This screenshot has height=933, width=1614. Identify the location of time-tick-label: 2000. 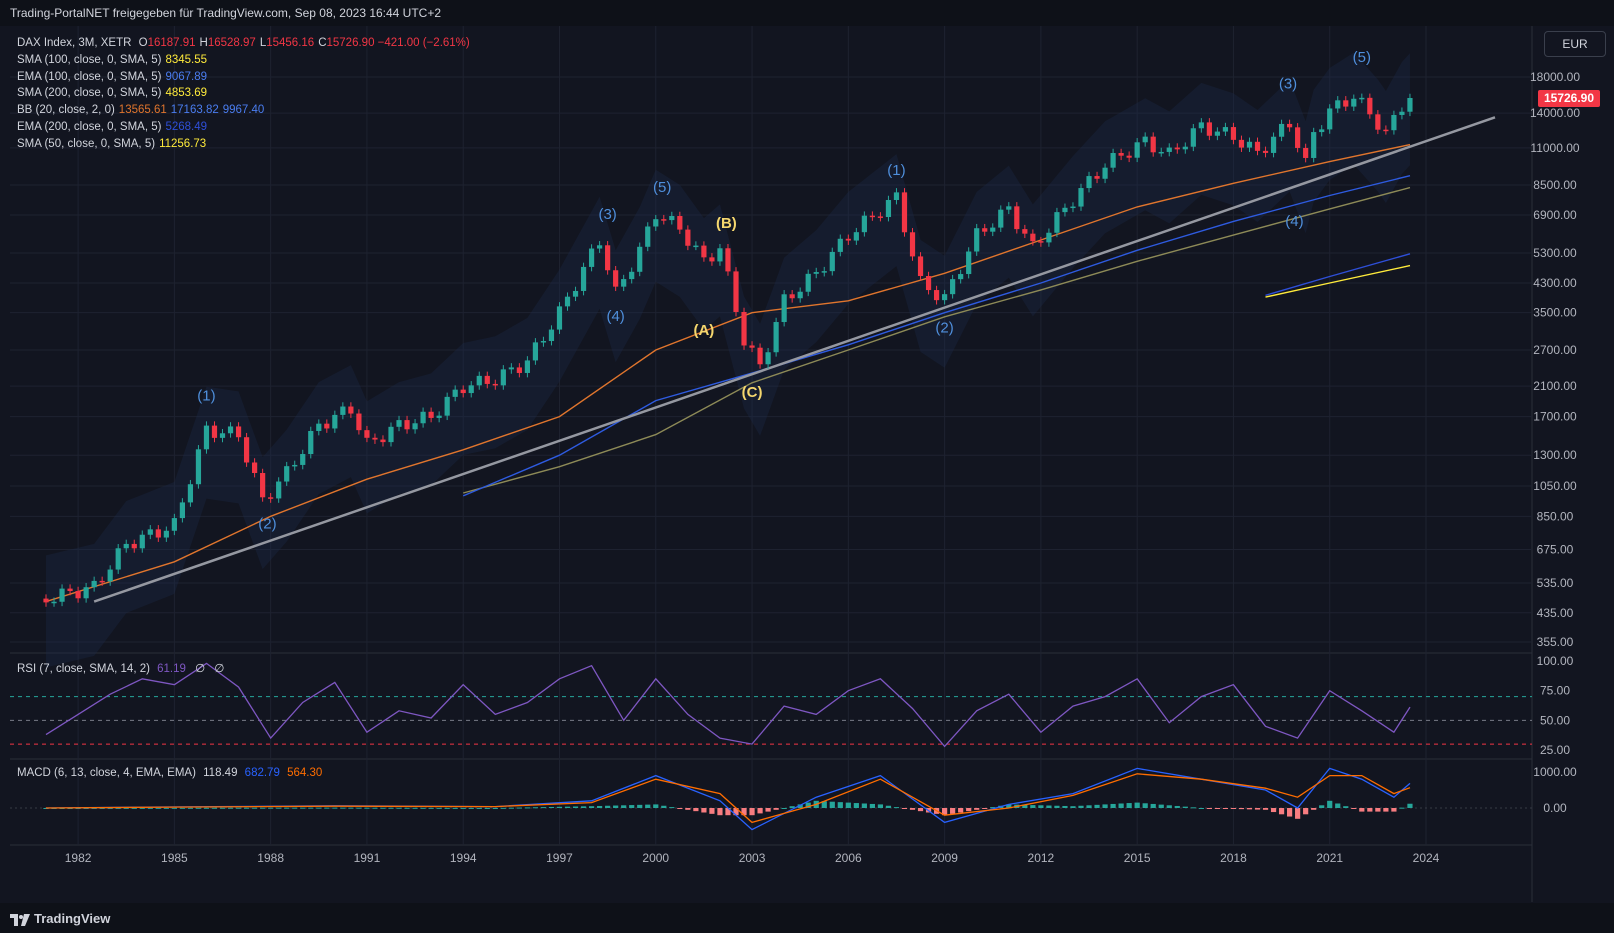
(655, 858).